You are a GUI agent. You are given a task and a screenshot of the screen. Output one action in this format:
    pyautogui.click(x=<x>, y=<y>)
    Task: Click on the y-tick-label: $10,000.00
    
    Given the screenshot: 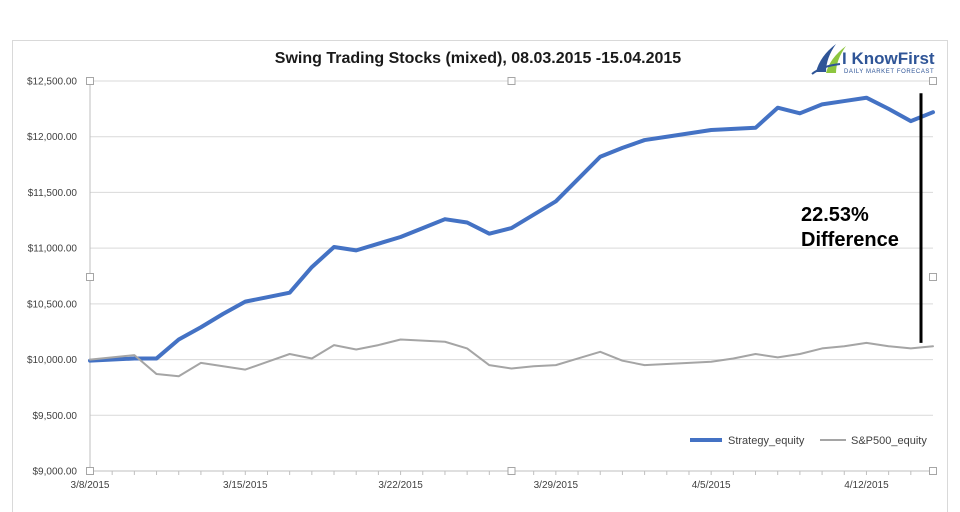 What is the action you would take?
    pyautogui.click(x=52, y=360)
    